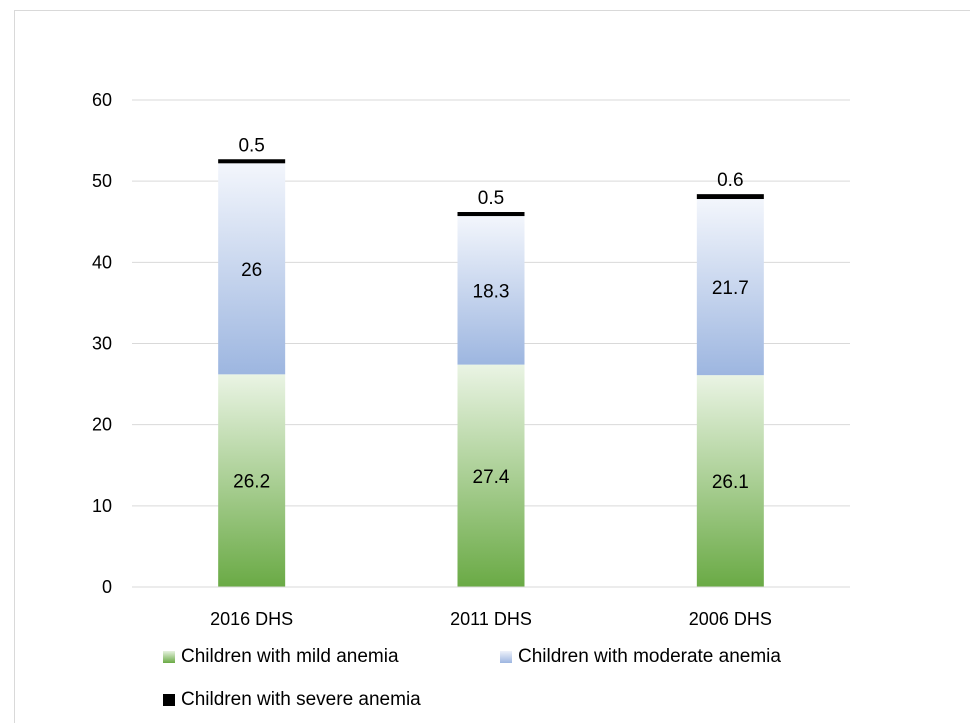 This screenshot has width=972, height=725. What do you see at coordinates (730, 288) in the screenshot?
I see `data-label-moderate-2: 21.7` at bounding box center [730, 288].